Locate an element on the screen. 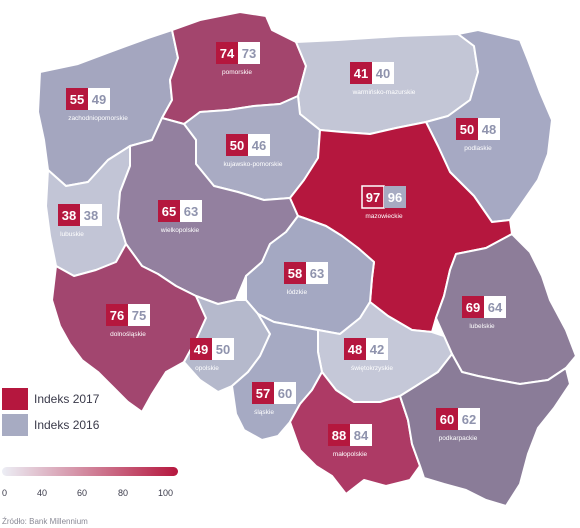  badge-wielkopolskie: 65 63 wielkopolskie is located at coordinates (180, 217).